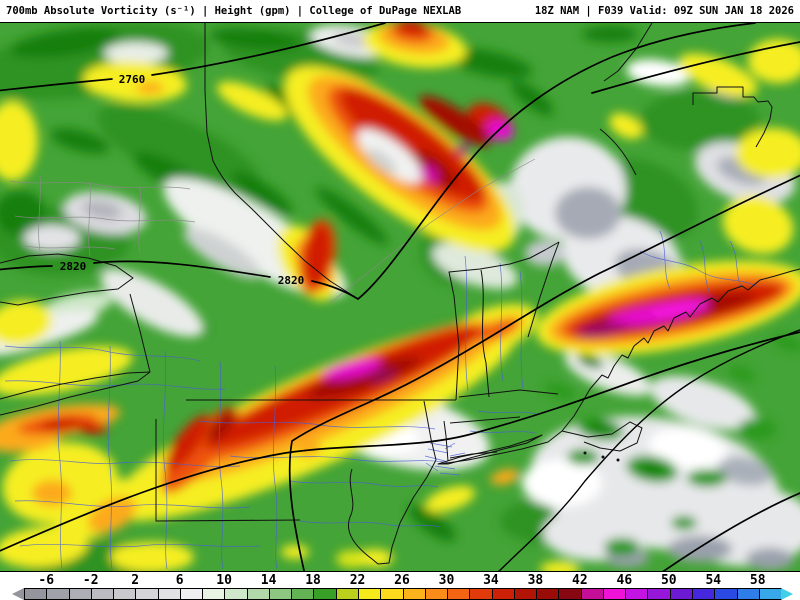 Image resolution: width=800 pixels, height=600 pixels. I want to click on colorbar-tick-label: 18, so click(313, 580).